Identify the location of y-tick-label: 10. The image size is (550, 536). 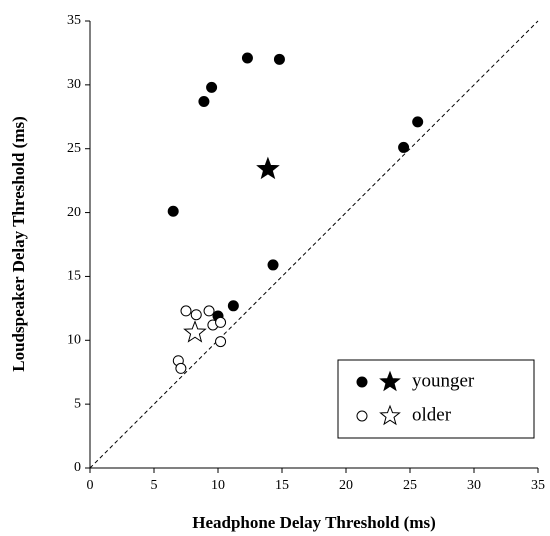
(74, 340).